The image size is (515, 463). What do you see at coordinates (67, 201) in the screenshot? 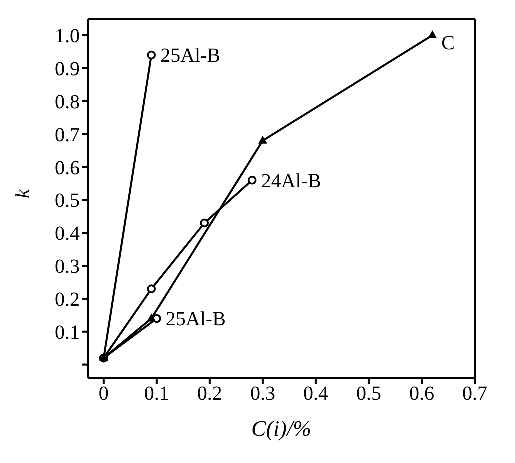
I see `y-tick-label: 0.5` at bounding box center [67, 201].